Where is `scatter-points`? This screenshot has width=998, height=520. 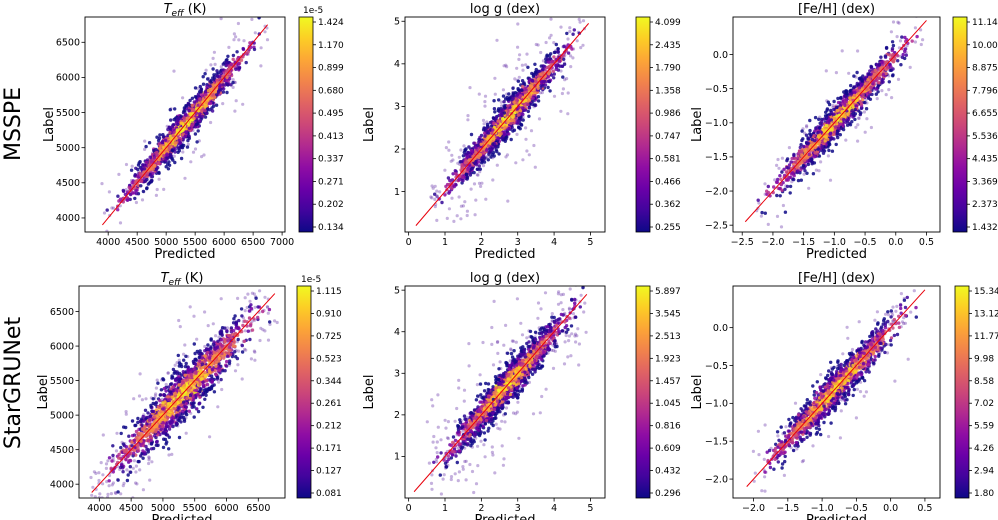
scatter-points is located at coordinates (502, 114).